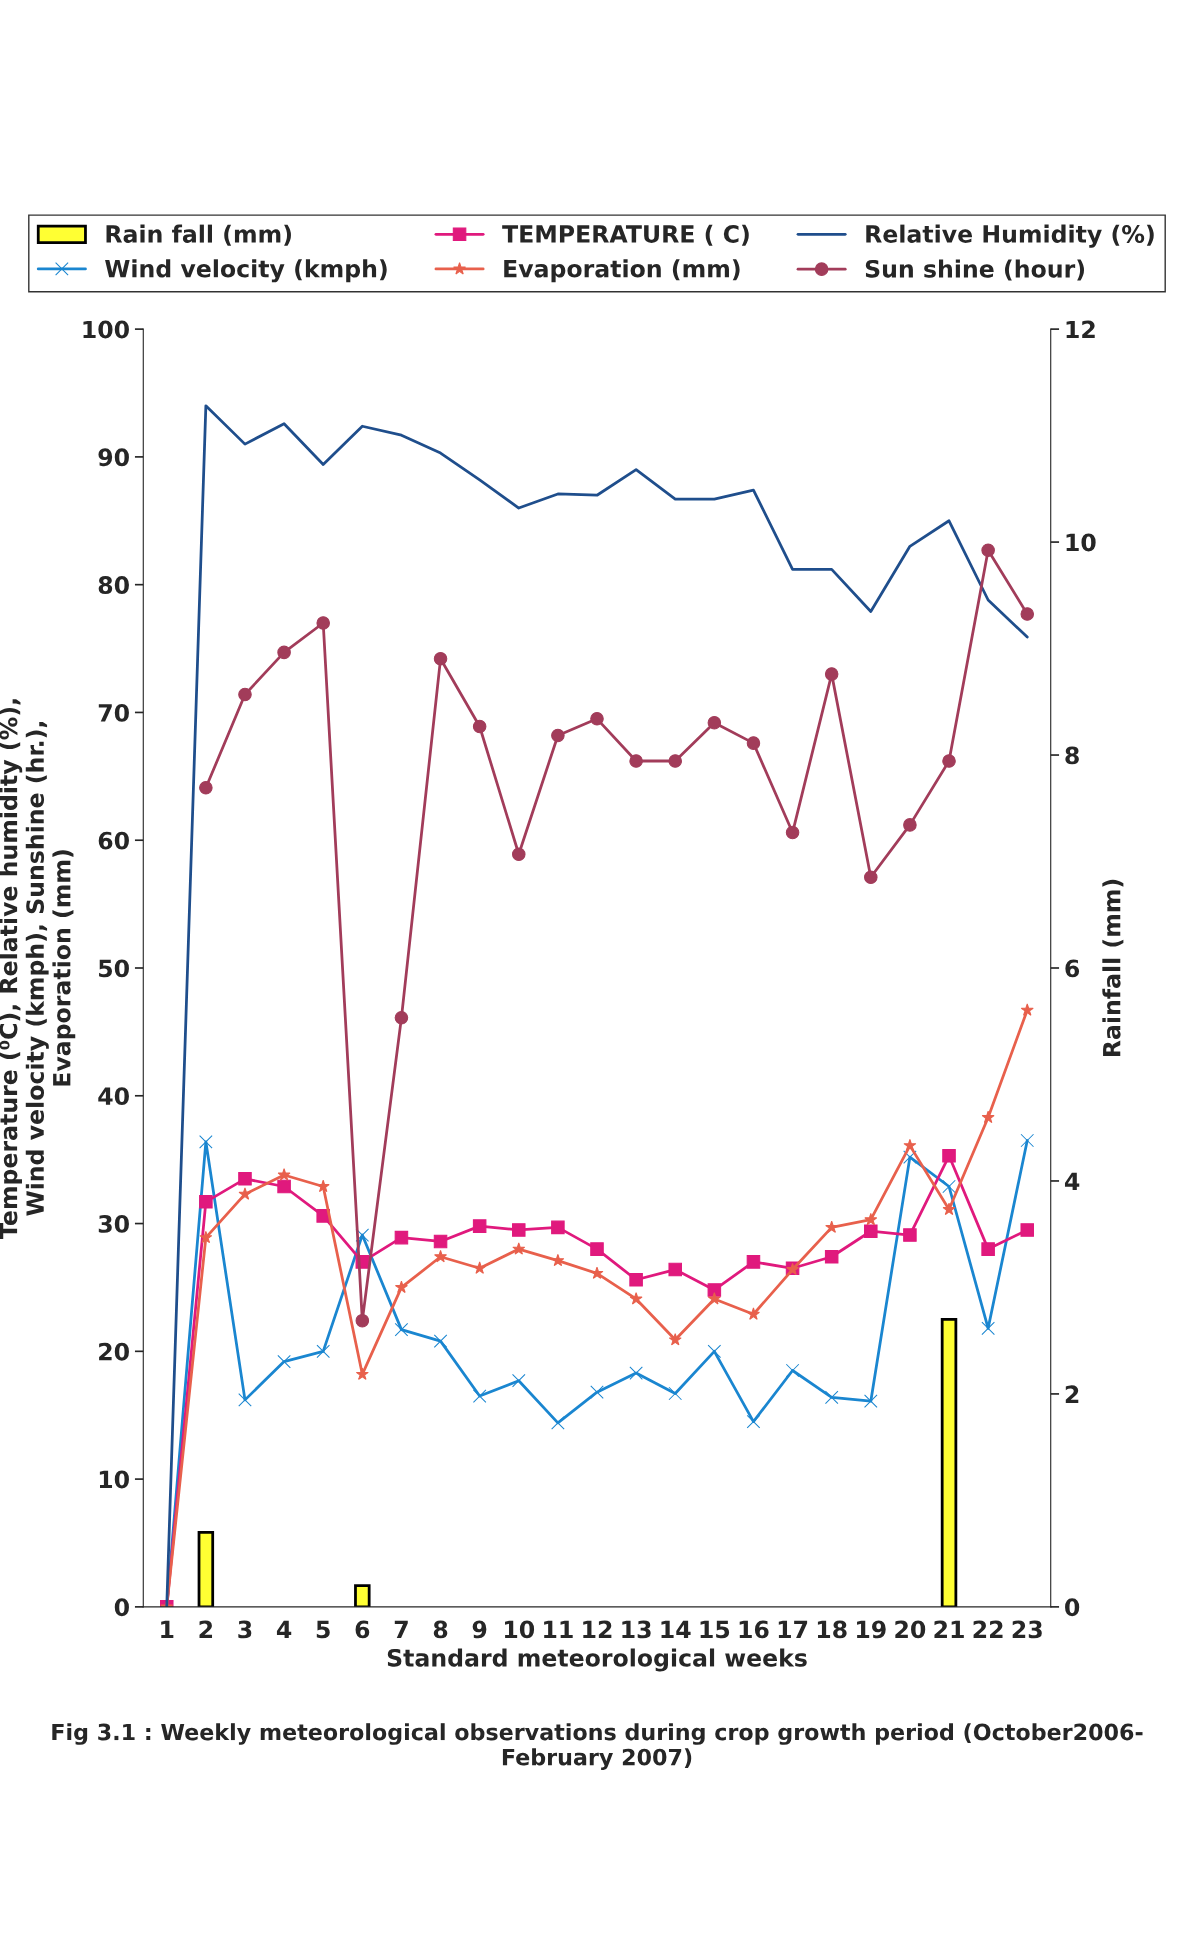  What do you see at coordinates (1072, 1607) in the screenshot?
I see `y2-tick-label: 0` at bounding box center [1072, 1607].